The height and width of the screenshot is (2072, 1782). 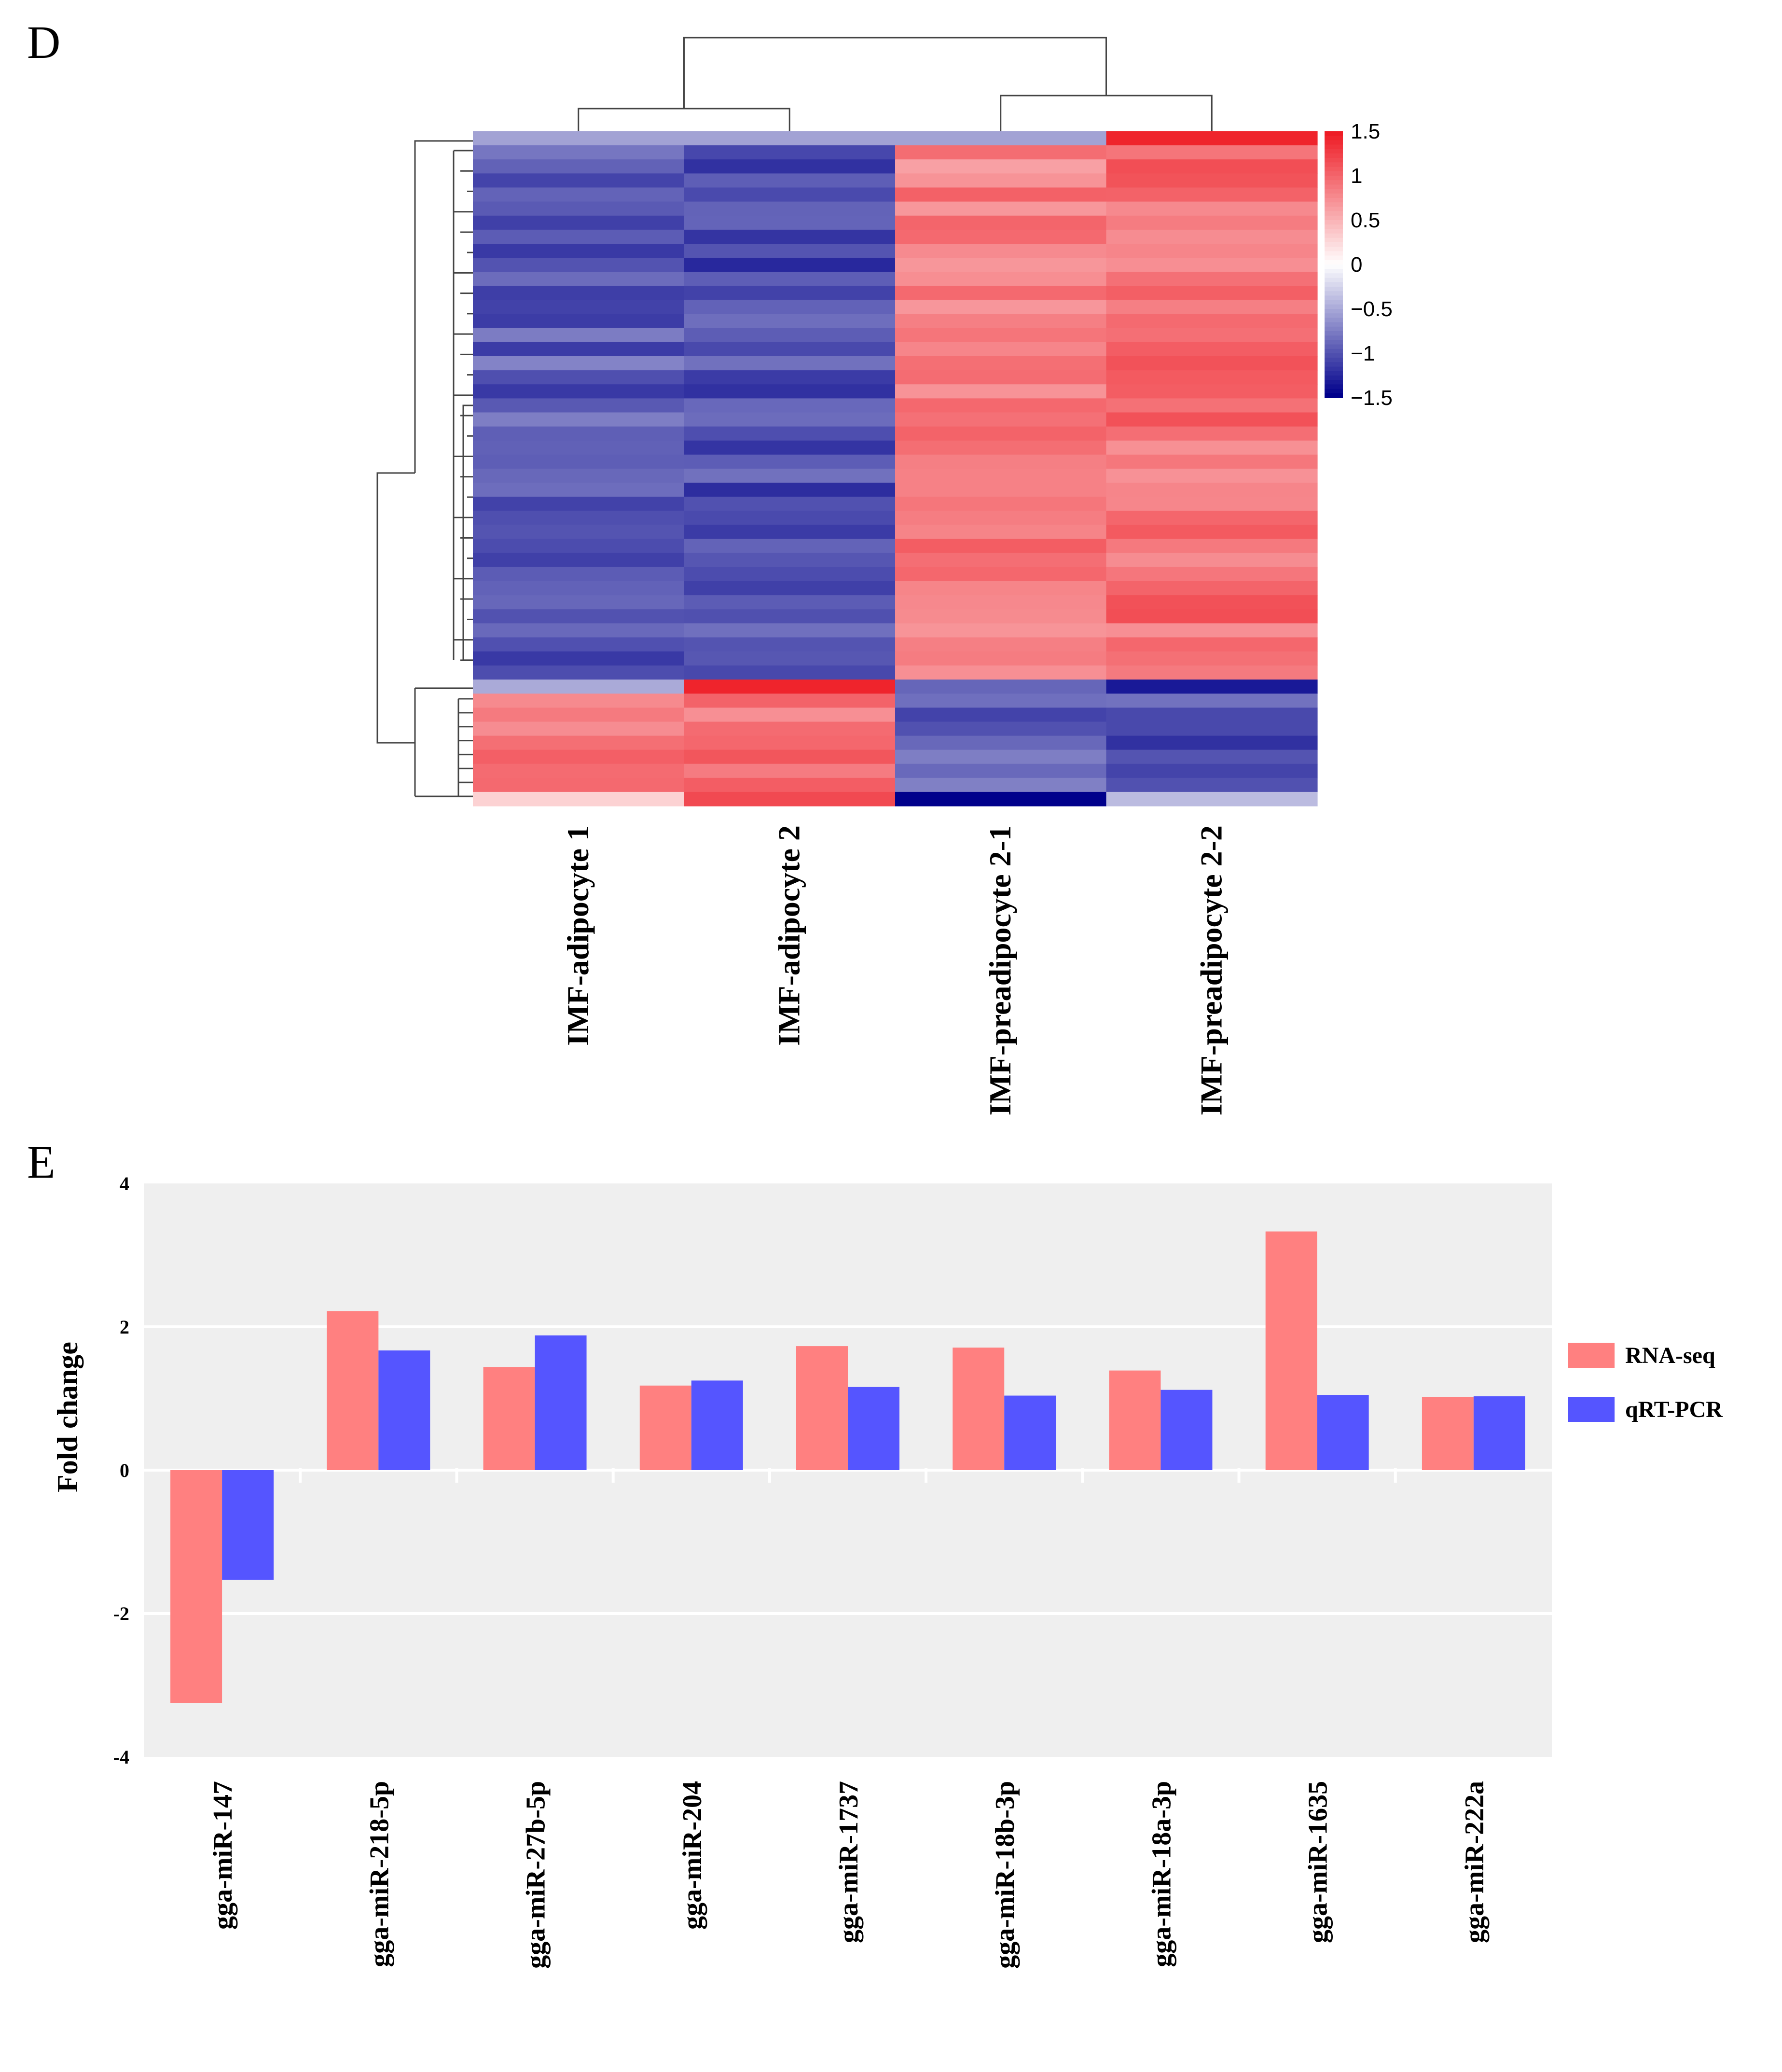 I want to click on colorbar-tick-label: −1.5, so click(x=1372, y=398).